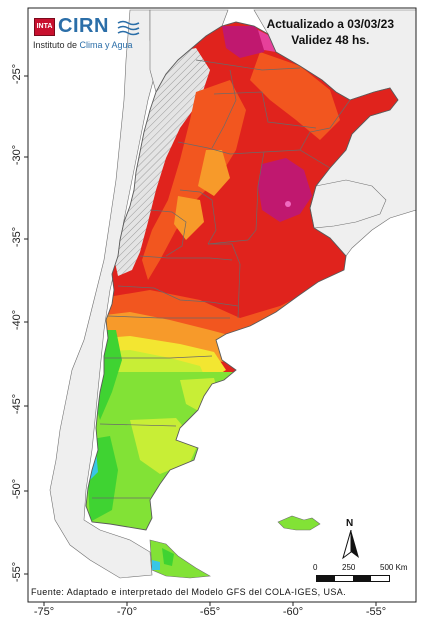  I want to click on cirn-logo: INTA CIRN Instituto de Clima y Agua, so click(91, 35).